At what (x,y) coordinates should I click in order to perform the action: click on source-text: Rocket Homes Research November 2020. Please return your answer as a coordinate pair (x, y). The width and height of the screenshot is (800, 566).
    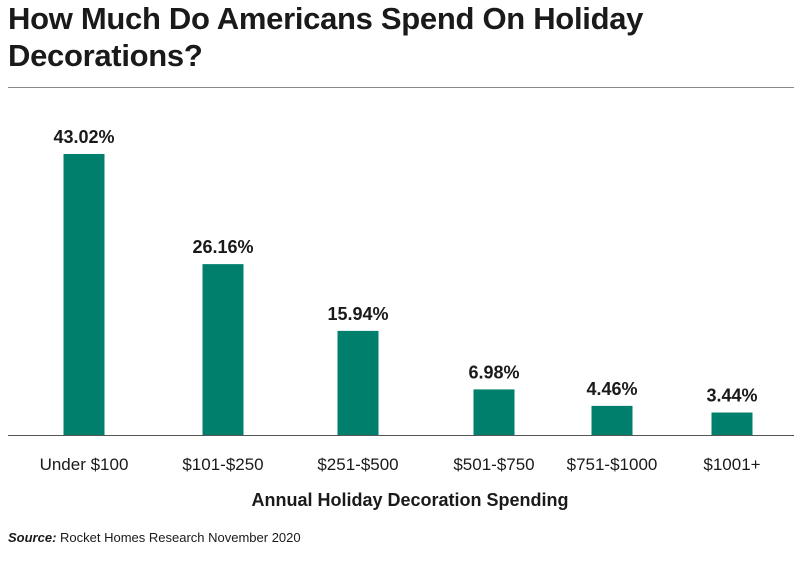
    Looking at the image, I should click on (178, 537).